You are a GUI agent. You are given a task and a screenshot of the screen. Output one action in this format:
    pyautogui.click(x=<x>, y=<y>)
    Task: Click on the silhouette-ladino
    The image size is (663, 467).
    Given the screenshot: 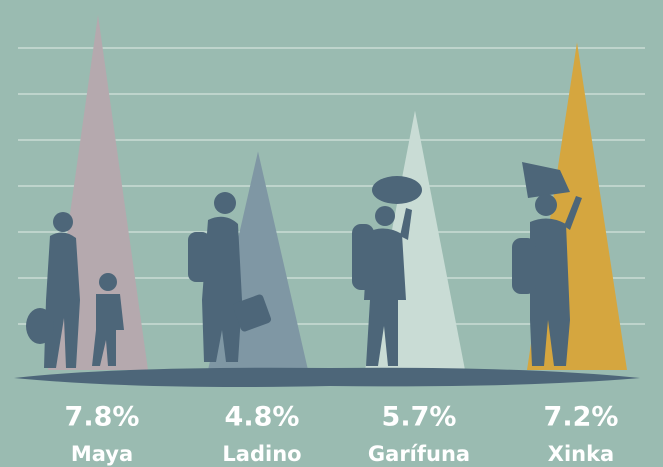 What is the action you would take?
    pyautogui.click(x=230, y=277)
    